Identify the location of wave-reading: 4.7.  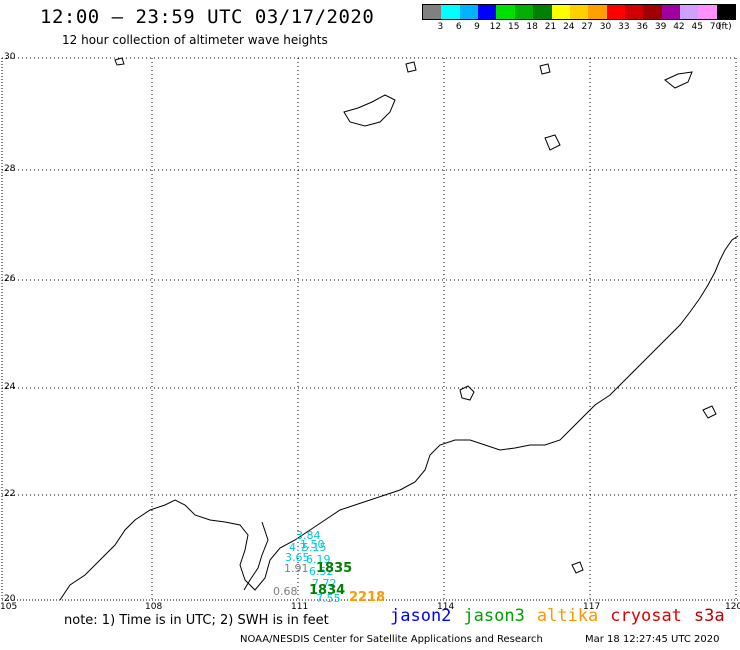
(298, 547).